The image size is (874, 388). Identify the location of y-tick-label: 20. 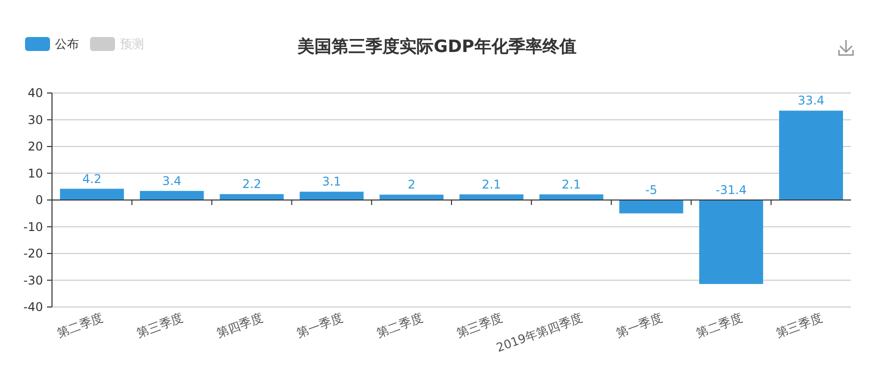
(35, 147).